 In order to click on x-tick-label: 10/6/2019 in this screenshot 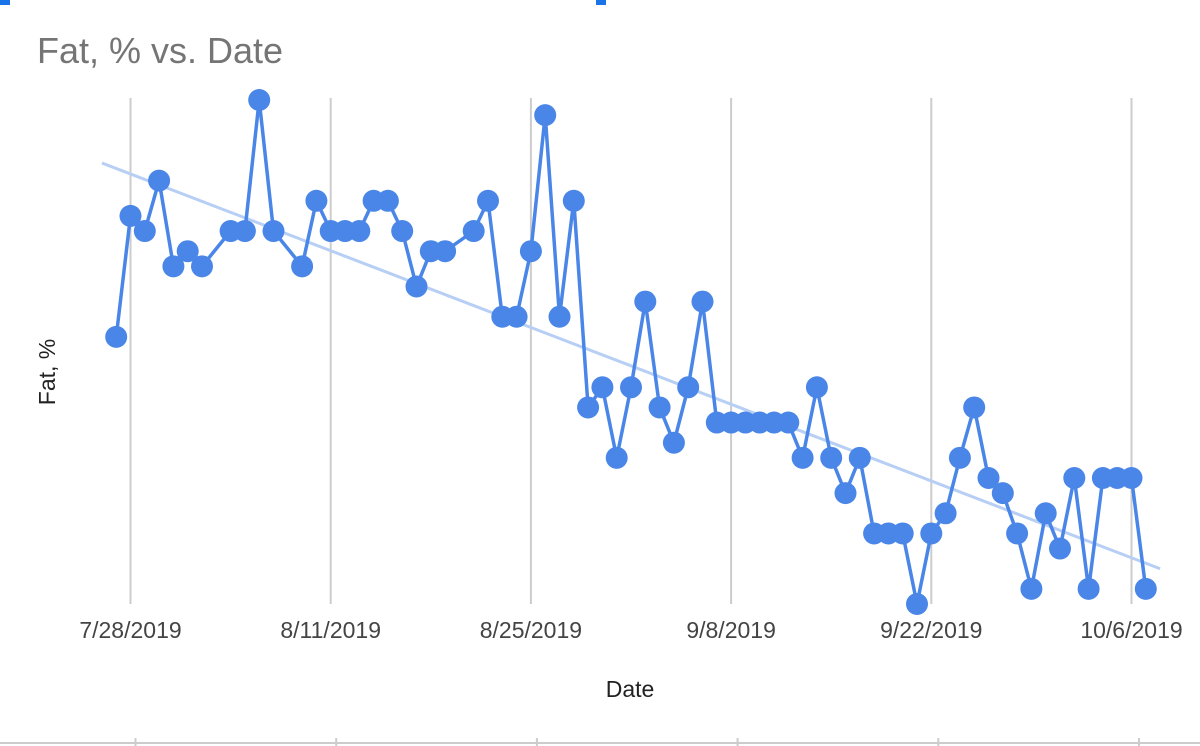, I will do `click(1131, 630)`.